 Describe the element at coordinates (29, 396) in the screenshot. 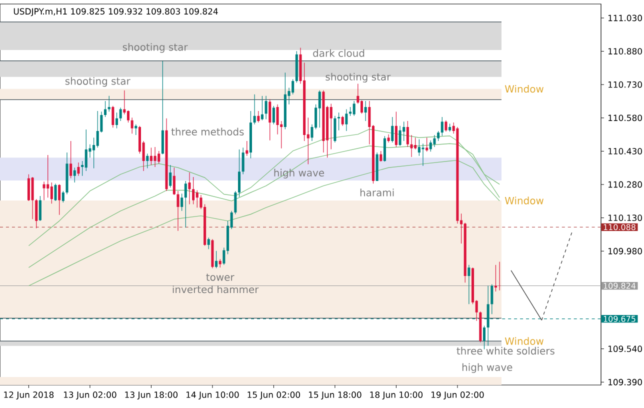

I see `x-tick-label: 12 Jun 2018` at that location.